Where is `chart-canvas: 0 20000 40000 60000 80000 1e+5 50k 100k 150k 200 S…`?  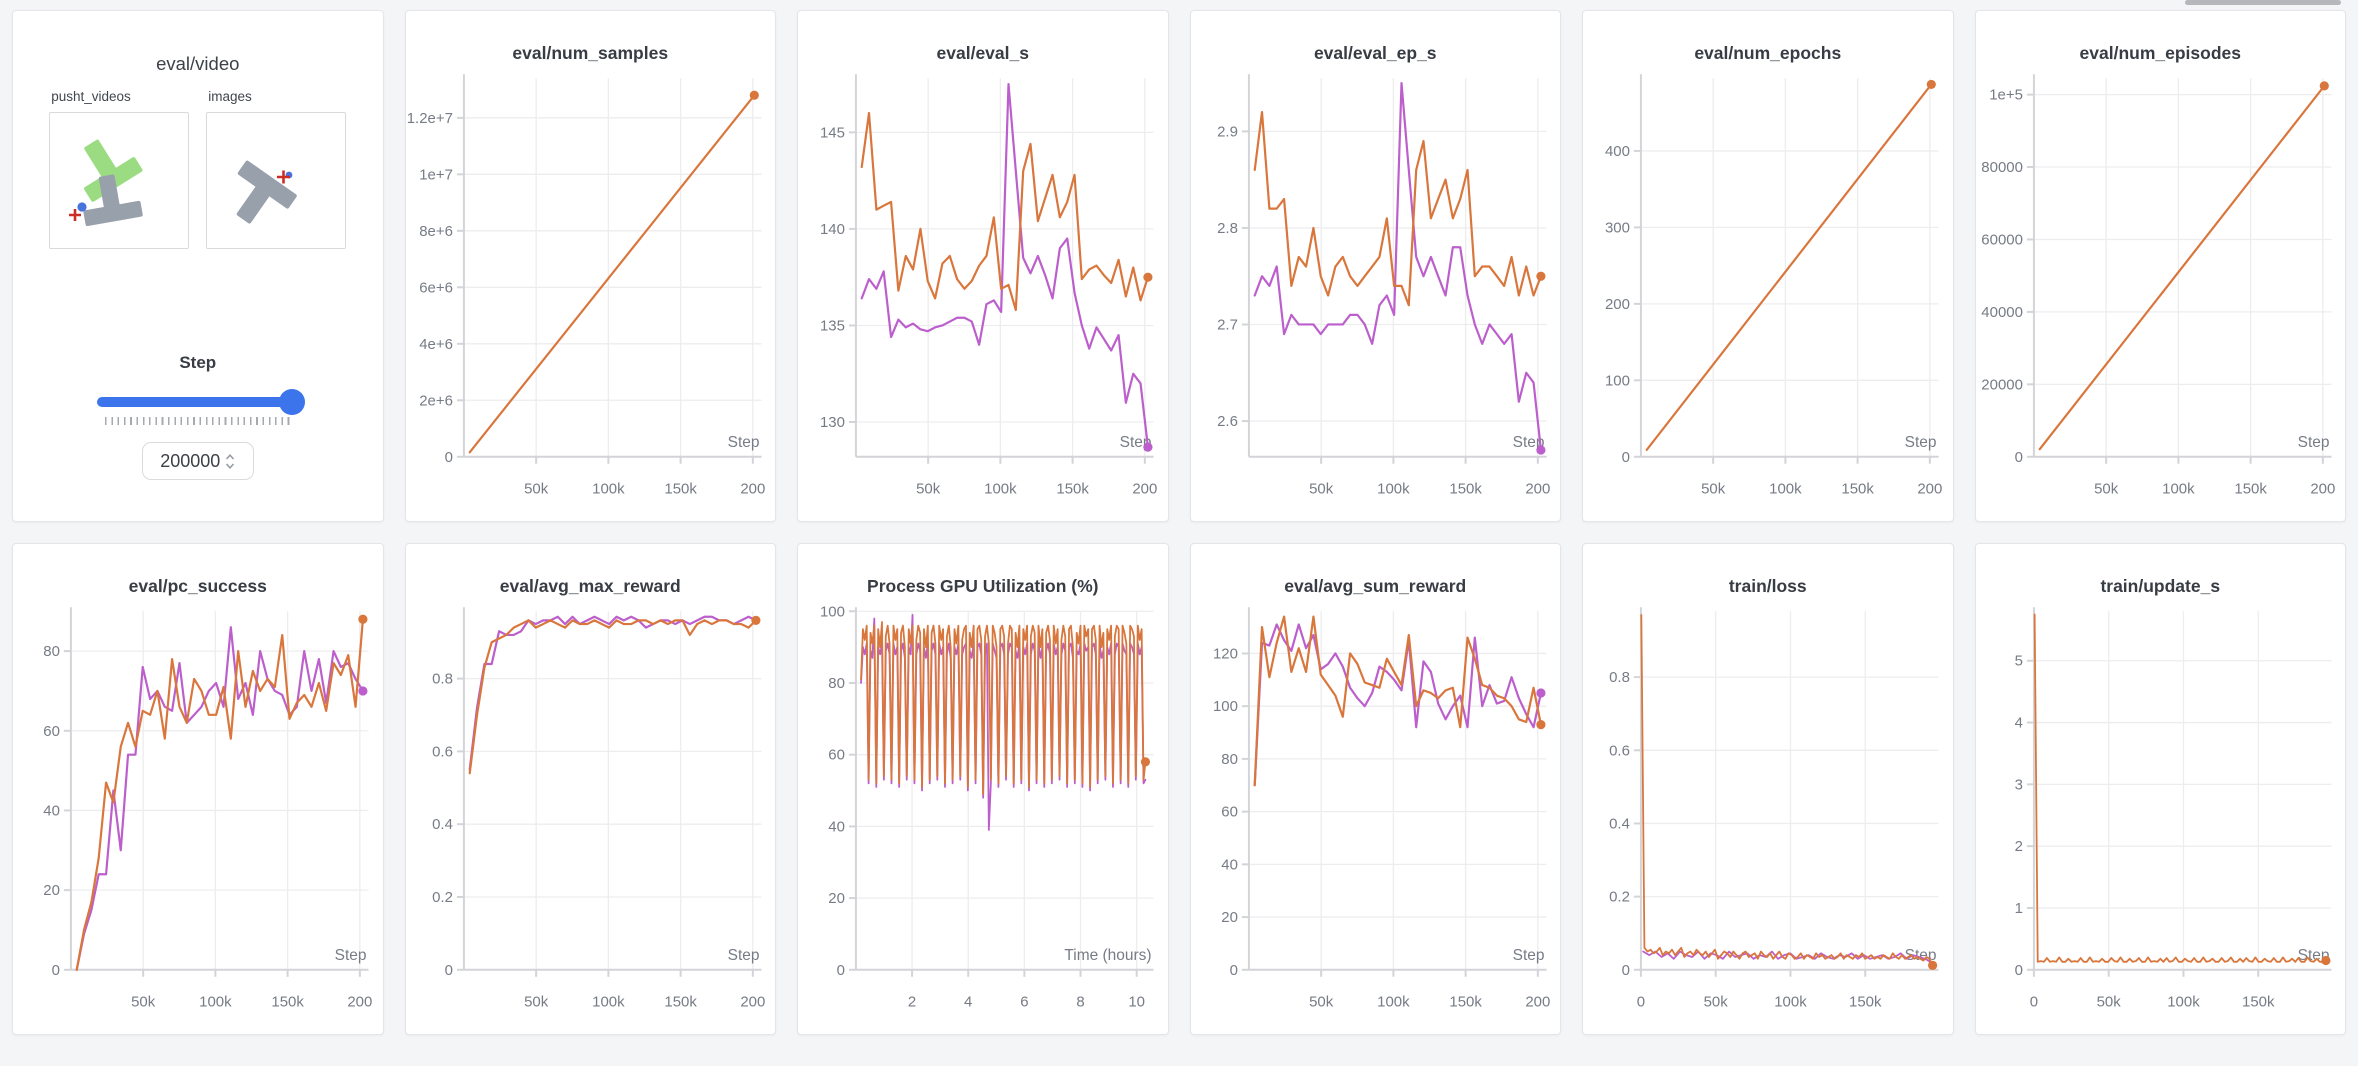 chart-canvas: 0 20000 40000 60000 80000 1e+5 50k 100k 150k 200 S… is located at coordinates (2161, 292).